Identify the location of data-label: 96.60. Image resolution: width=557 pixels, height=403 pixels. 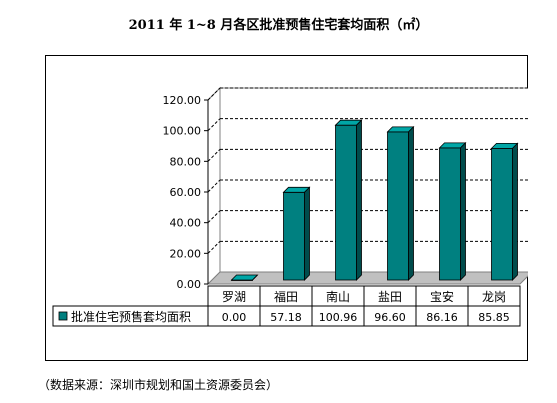
(390, 317).